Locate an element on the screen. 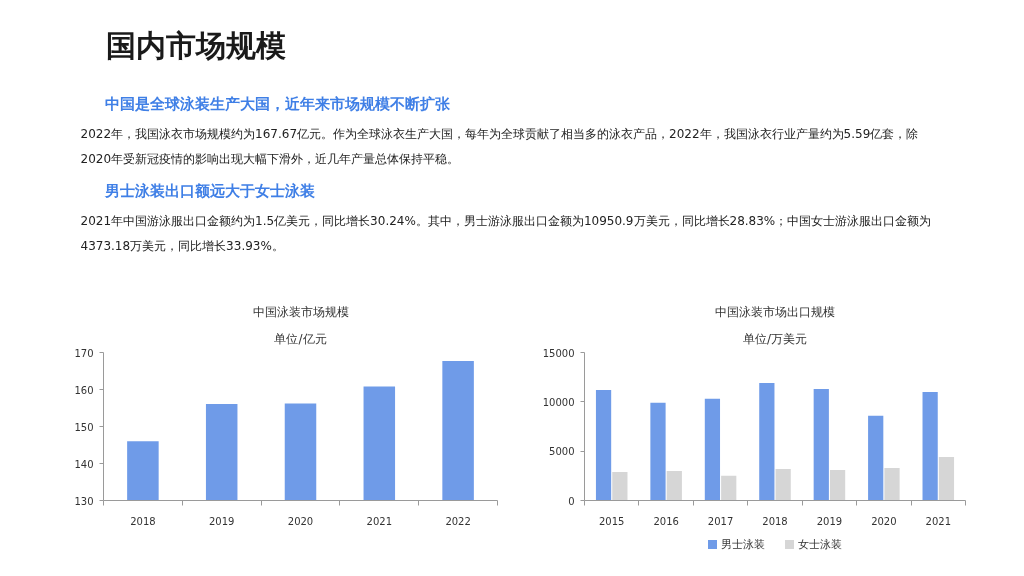 This screenshot has height=576, width=1024. chart-subtitle: 单位/亿元 is located at coordinates (300, 338).